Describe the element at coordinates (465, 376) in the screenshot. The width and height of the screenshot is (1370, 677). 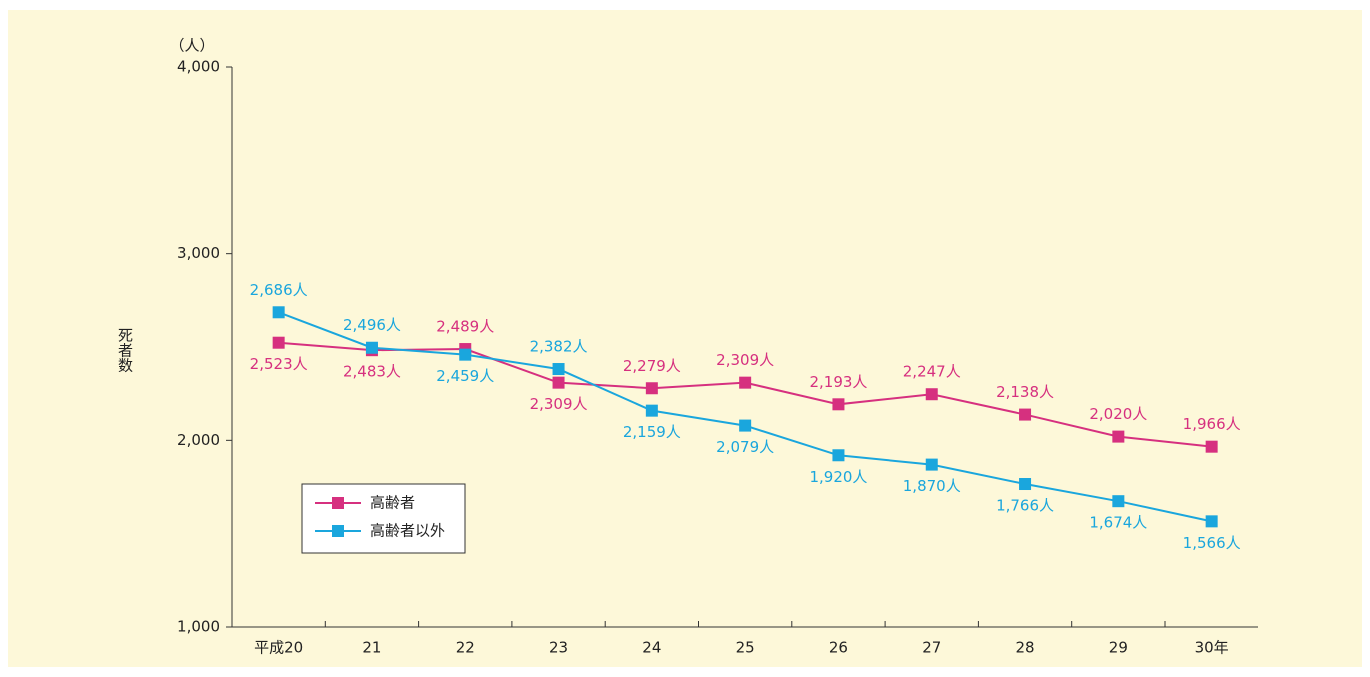
I see `data-label: 2,459人` at that location.